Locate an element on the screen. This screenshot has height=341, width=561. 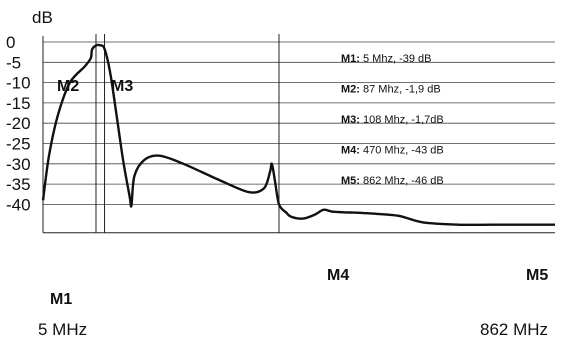
legend-entry: M3: 108 Mhz, -1,7dB is located at coordinates (392, 120).